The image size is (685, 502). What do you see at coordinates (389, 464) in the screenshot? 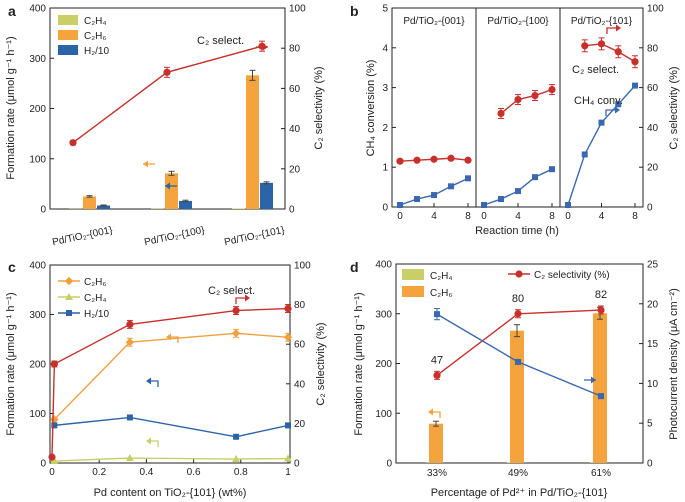
I see `panel-d-y-tick-label: 0` at bounding box center [389, 464].